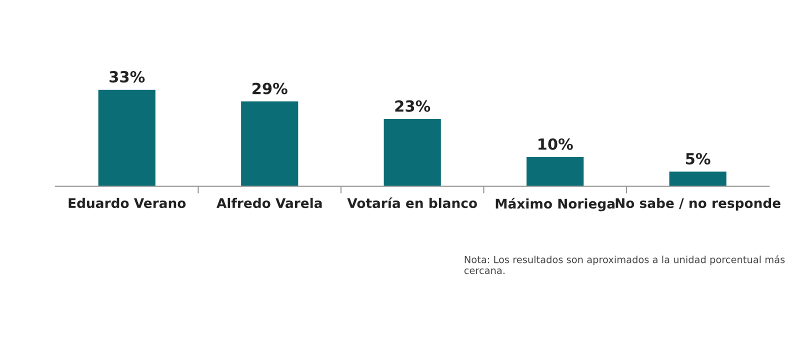  I want to click on data-label: 23%, so click(412, 106).